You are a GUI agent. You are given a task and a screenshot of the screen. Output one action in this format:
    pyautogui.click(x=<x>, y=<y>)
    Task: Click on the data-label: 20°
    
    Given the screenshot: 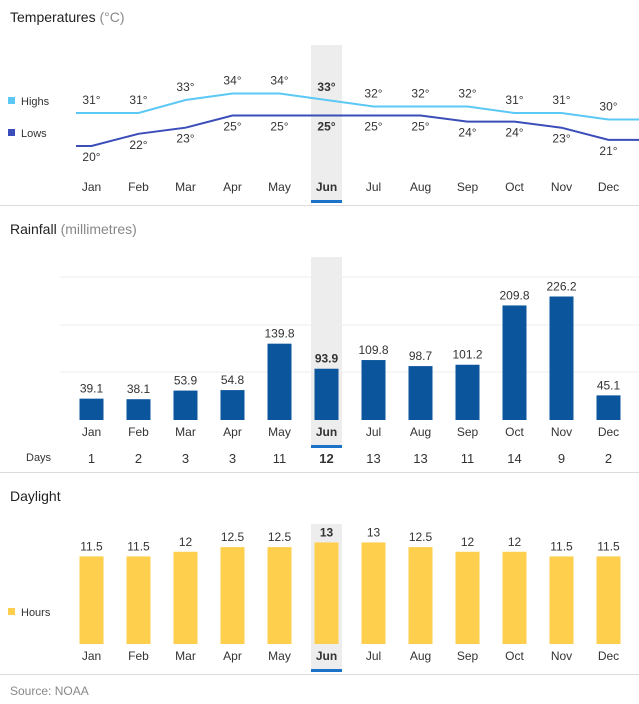 What is the action you would take?
    pyautogui.click(x=91, y=157)
    